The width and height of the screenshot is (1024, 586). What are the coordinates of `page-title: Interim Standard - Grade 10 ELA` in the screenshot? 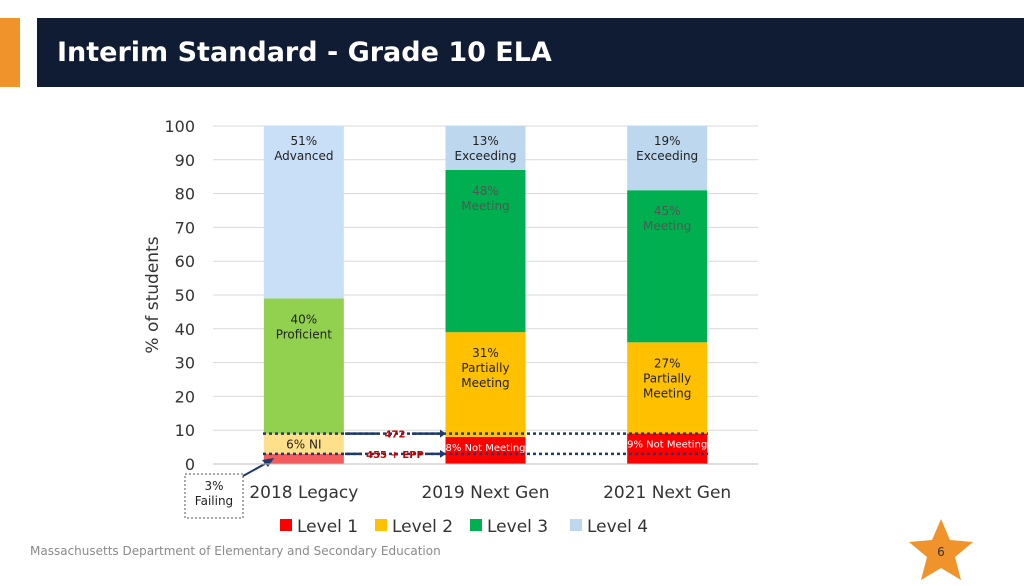 It's located at (304, 52).